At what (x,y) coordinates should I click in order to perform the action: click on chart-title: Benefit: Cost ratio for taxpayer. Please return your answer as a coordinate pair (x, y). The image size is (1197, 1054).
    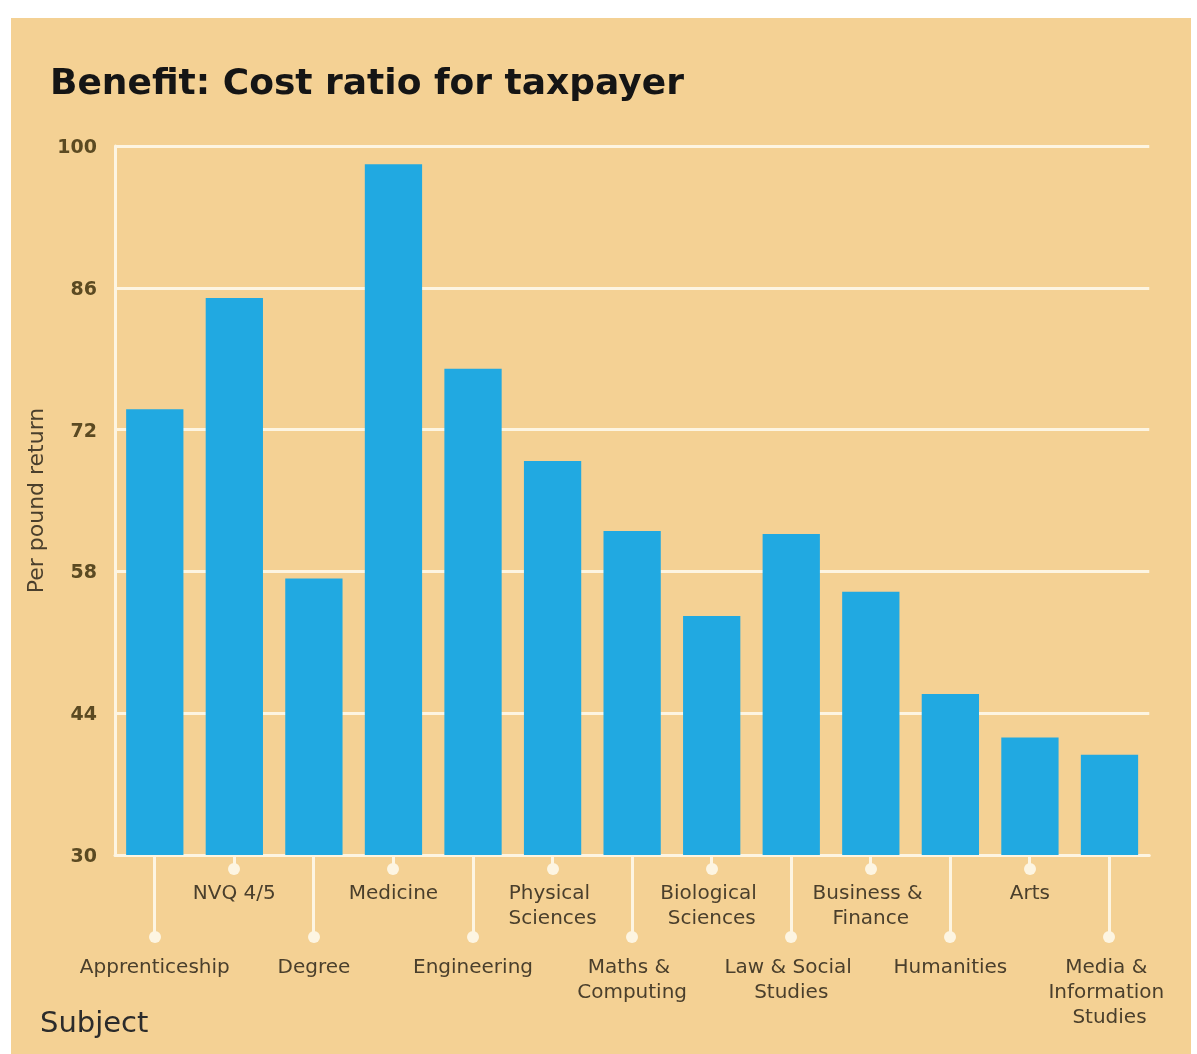
    Looking at the image, I should click on (367, 81).